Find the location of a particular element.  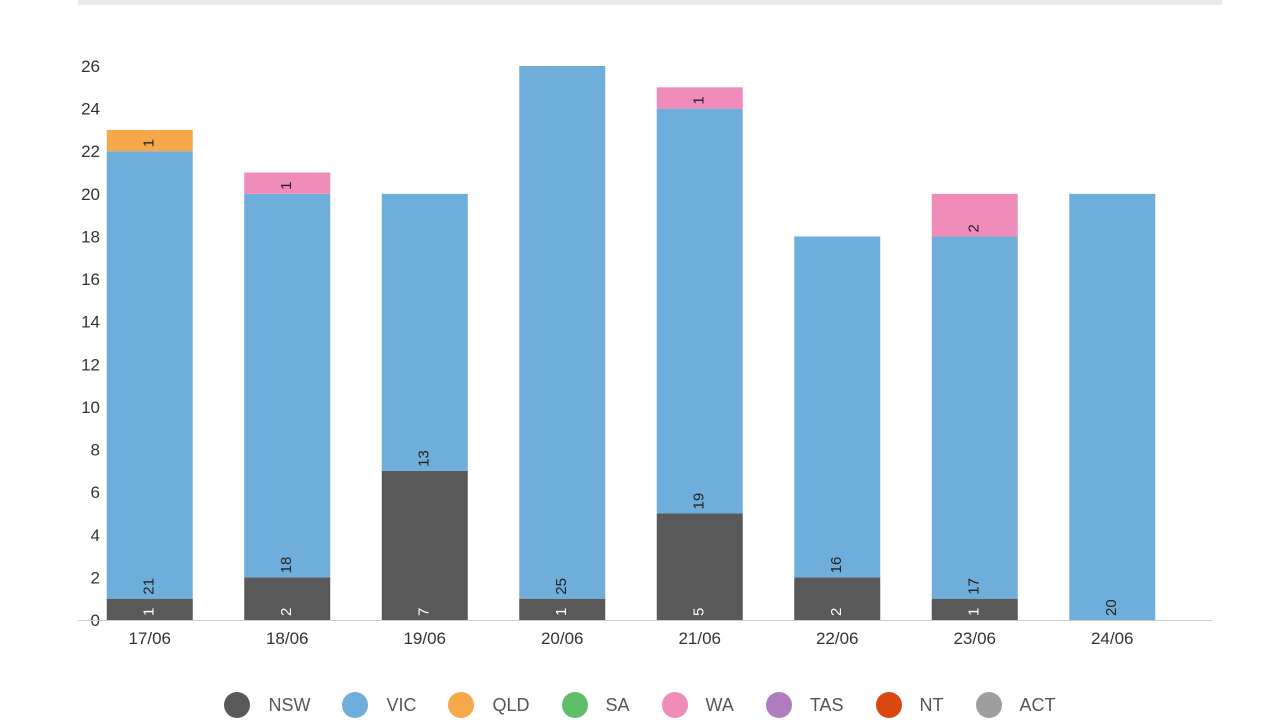

x-tick-label: 17/06 is located at coordinates (149, 638).